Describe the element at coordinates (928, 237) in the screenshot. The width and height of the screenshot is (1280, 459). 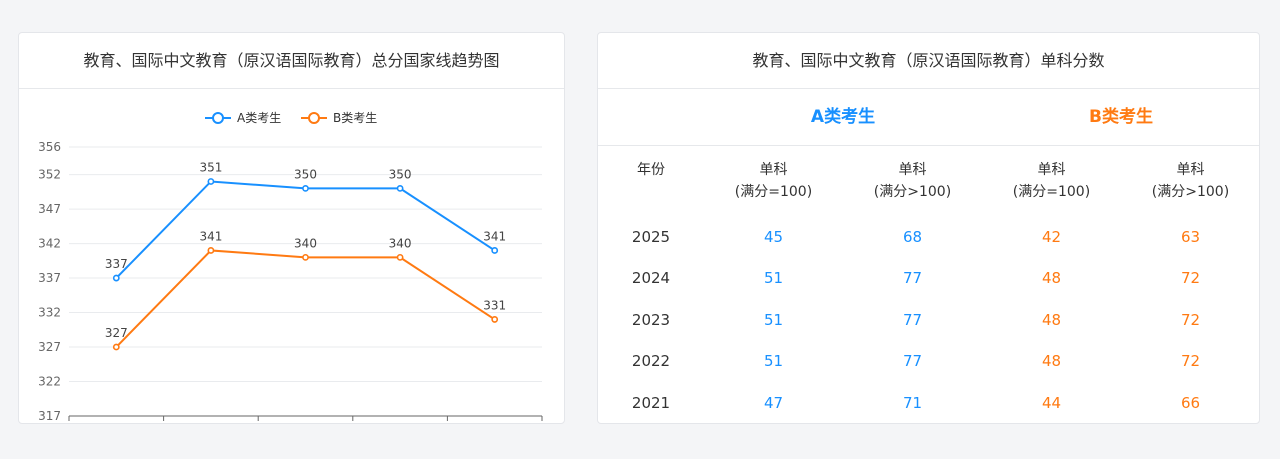
I see `table-row: 2025 45 68 42 63` at that location.